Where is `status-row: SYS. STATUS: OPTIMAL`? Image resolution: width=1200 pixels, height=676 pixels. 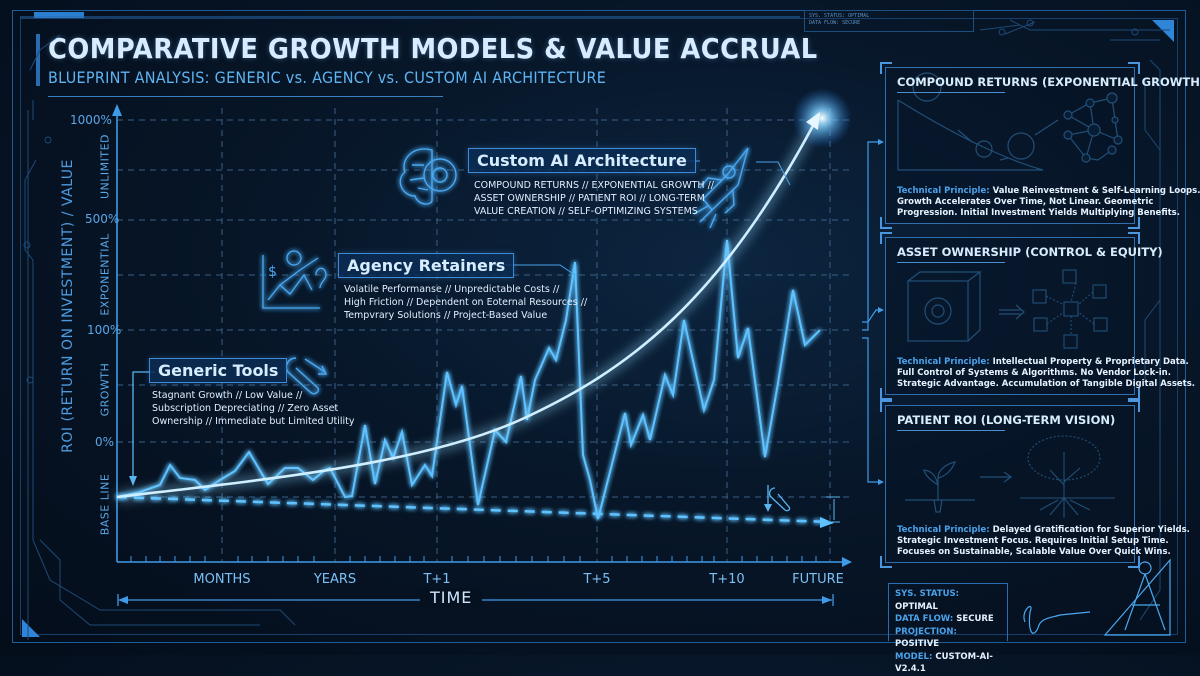 status-row: SYS. STATUS: OPTIMAL is located at coordinates (927, 600).